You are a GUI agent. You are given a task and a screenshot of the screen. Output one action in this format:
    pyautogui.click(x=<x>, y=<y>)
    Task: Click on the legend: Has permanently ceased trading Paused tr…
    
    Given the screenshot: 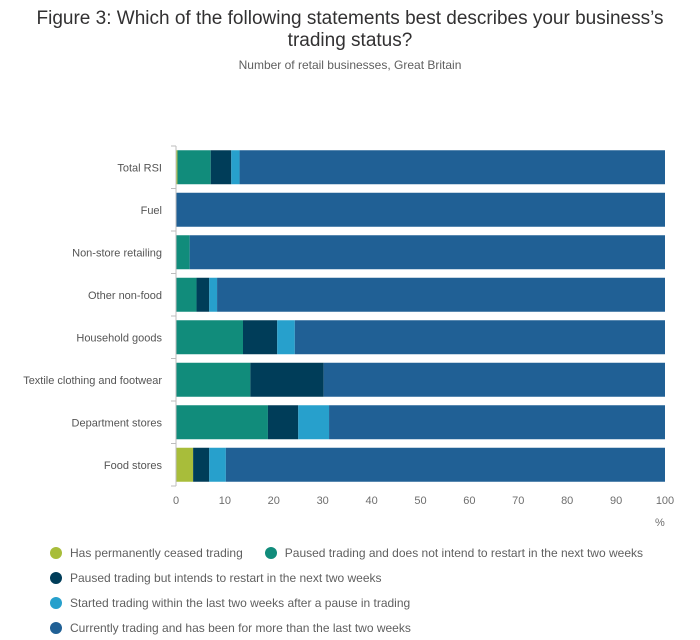 What is the action you would take?
    pyautogui.click(x=370, y=590)
    